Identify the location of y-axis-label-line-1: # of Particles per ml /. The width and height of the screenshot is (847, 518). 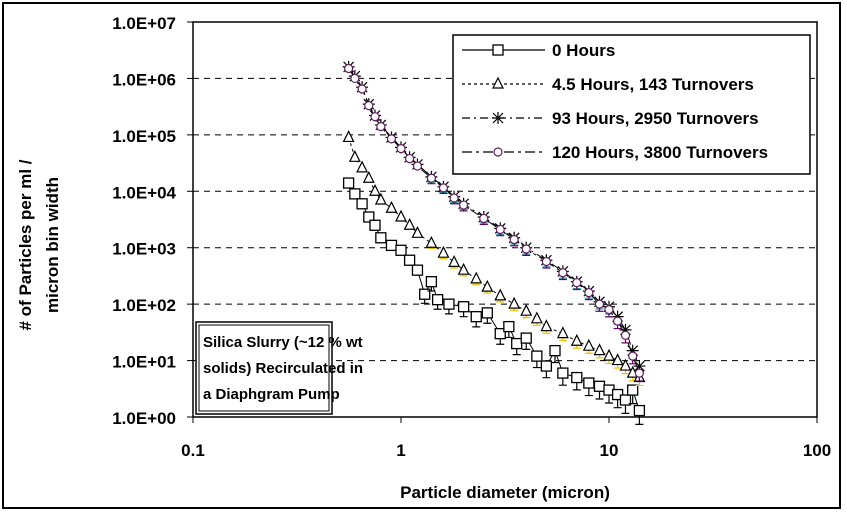
(25, 244).